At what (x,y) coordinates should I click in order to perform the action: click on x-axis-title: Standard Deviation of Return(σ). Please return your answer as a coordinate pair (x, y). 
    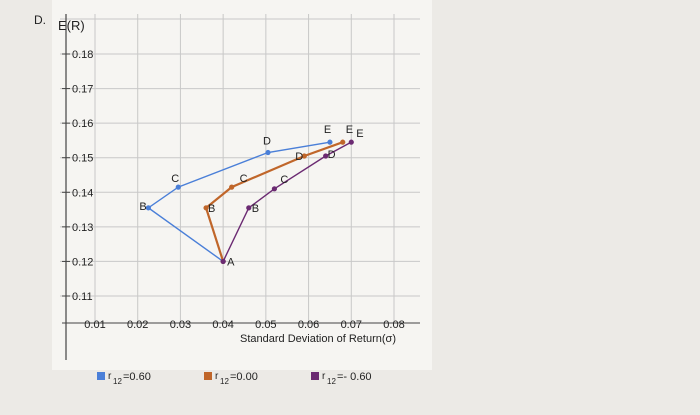
    Looking at the image, I should click on (318, 339).